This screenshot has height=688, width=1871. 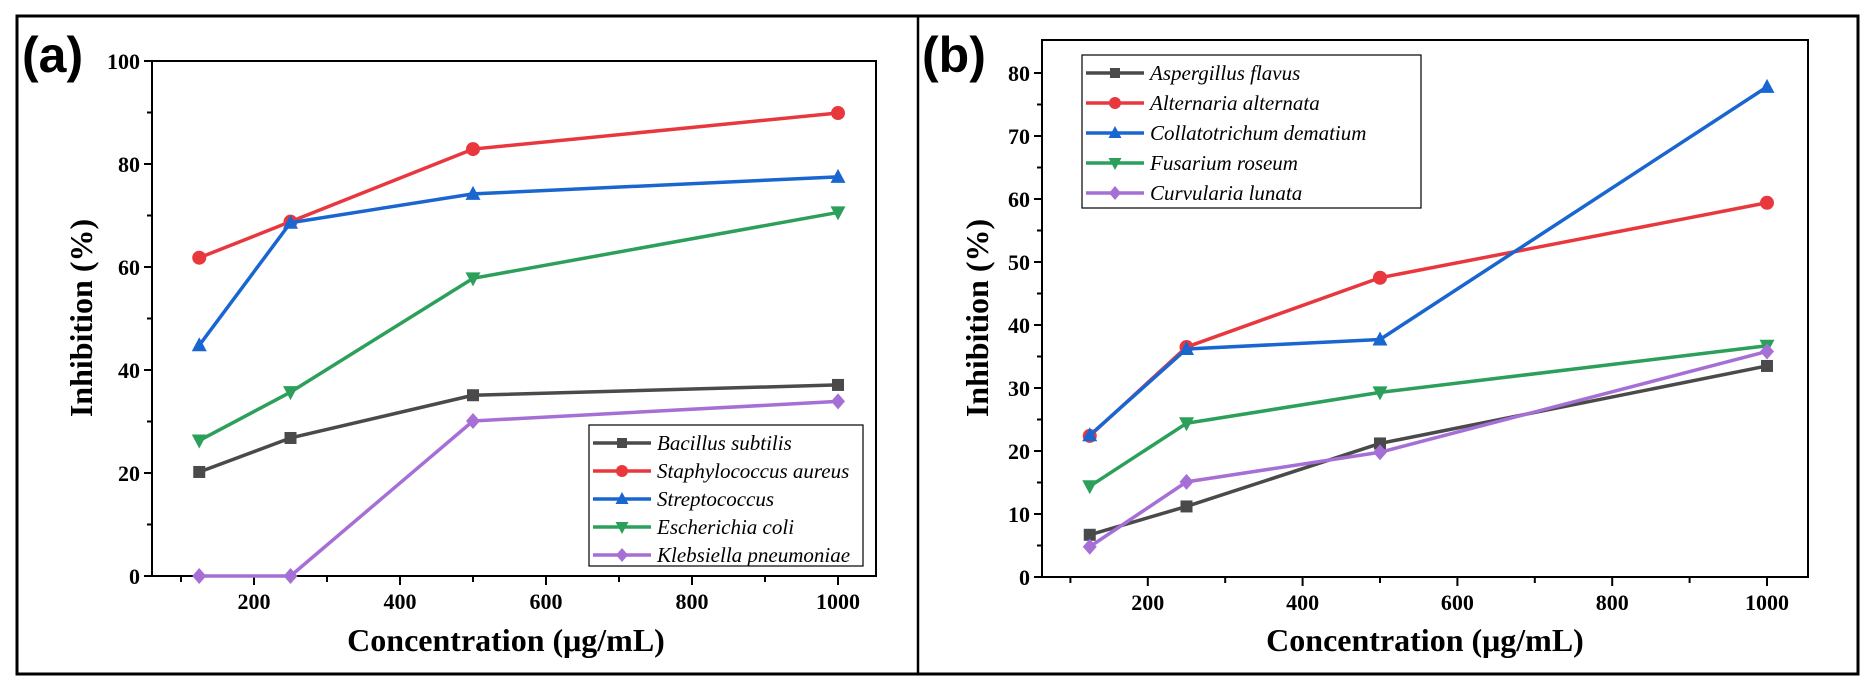 I want to click on y-tick-label: 10, so click(x=1019, y=514).